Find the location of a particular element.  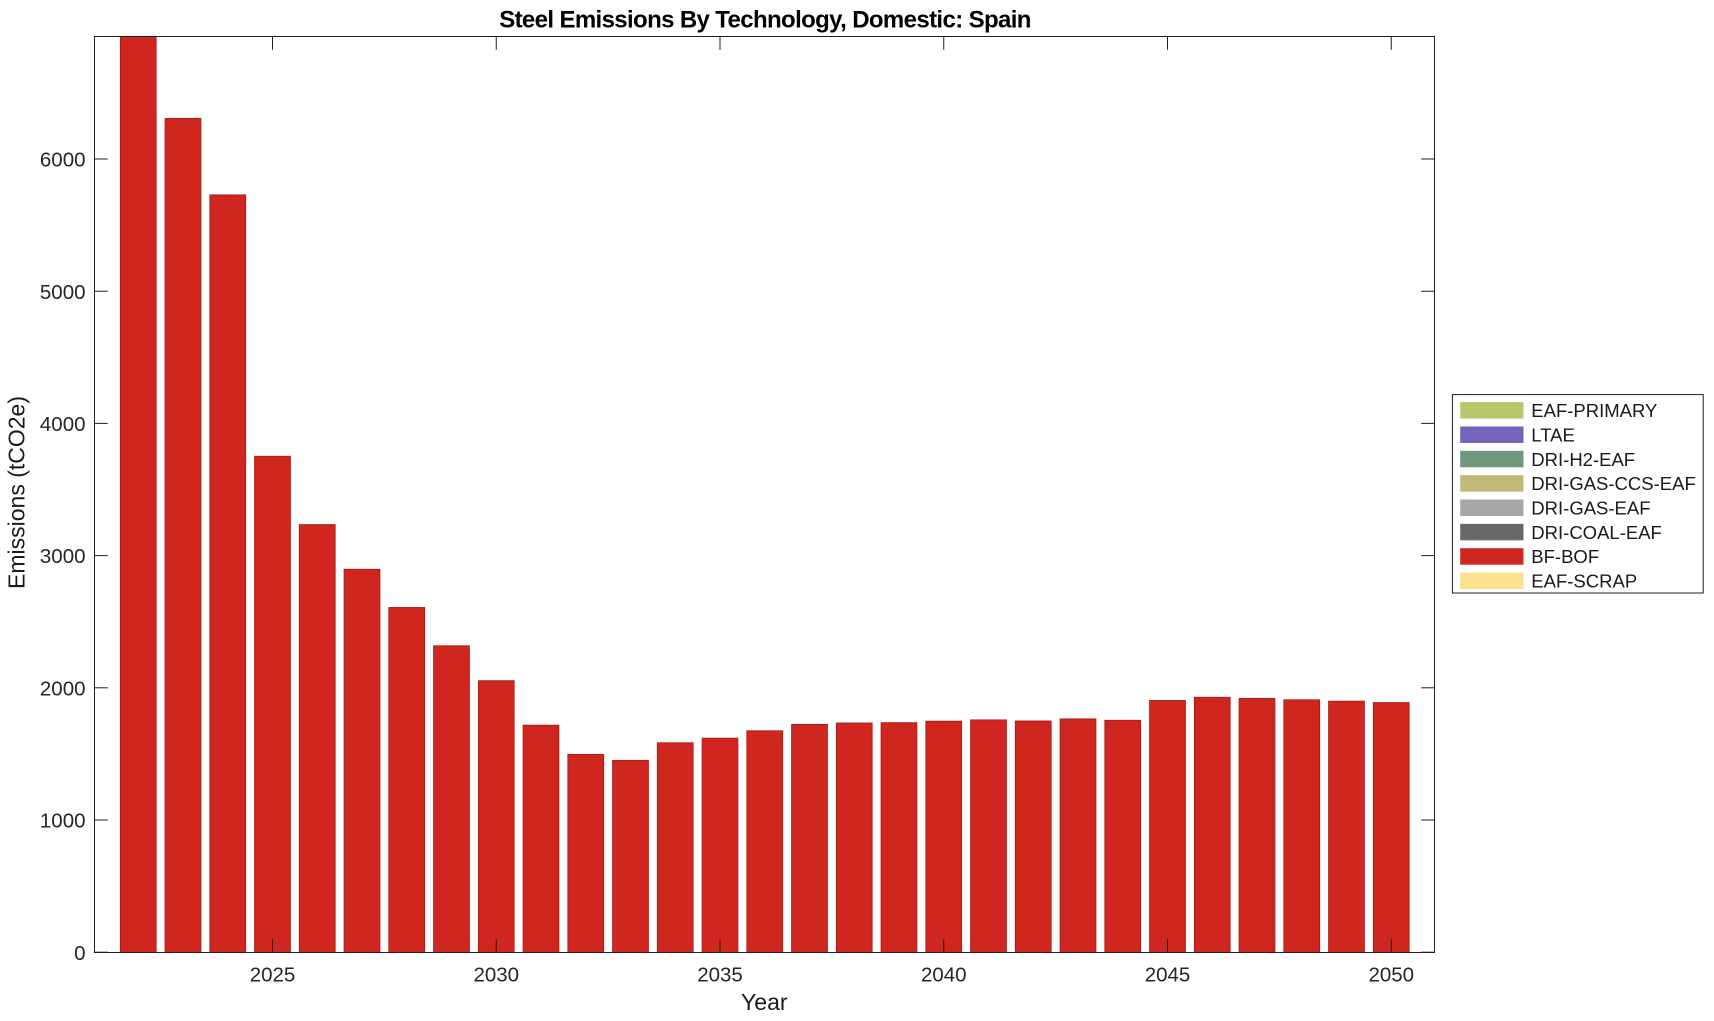

svg-text: DRI-GAS-CCS-EAF is located at coordinates (1613, 483).